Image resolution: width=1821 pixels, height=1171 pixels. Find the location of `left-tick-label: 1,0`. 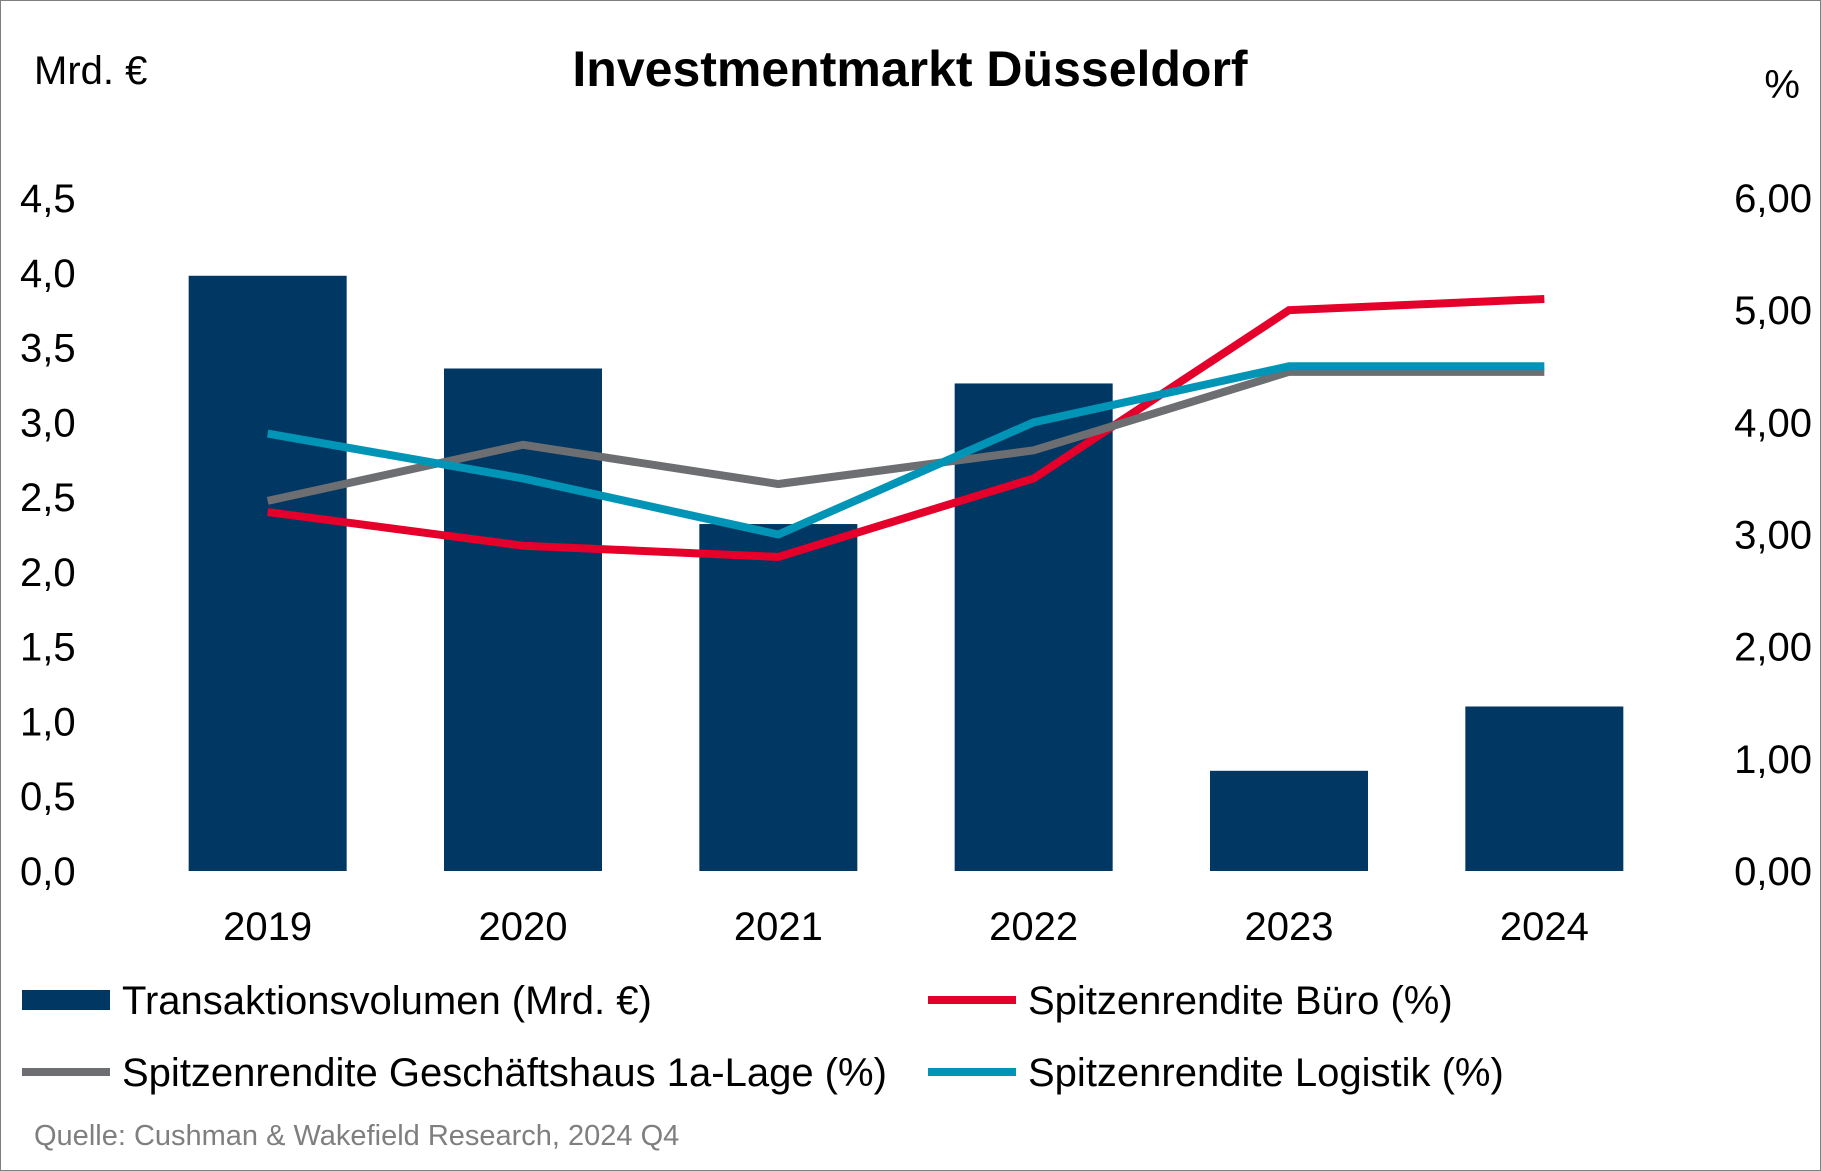

left-tick-label: 1,0 is located at coordinates (48, 722).